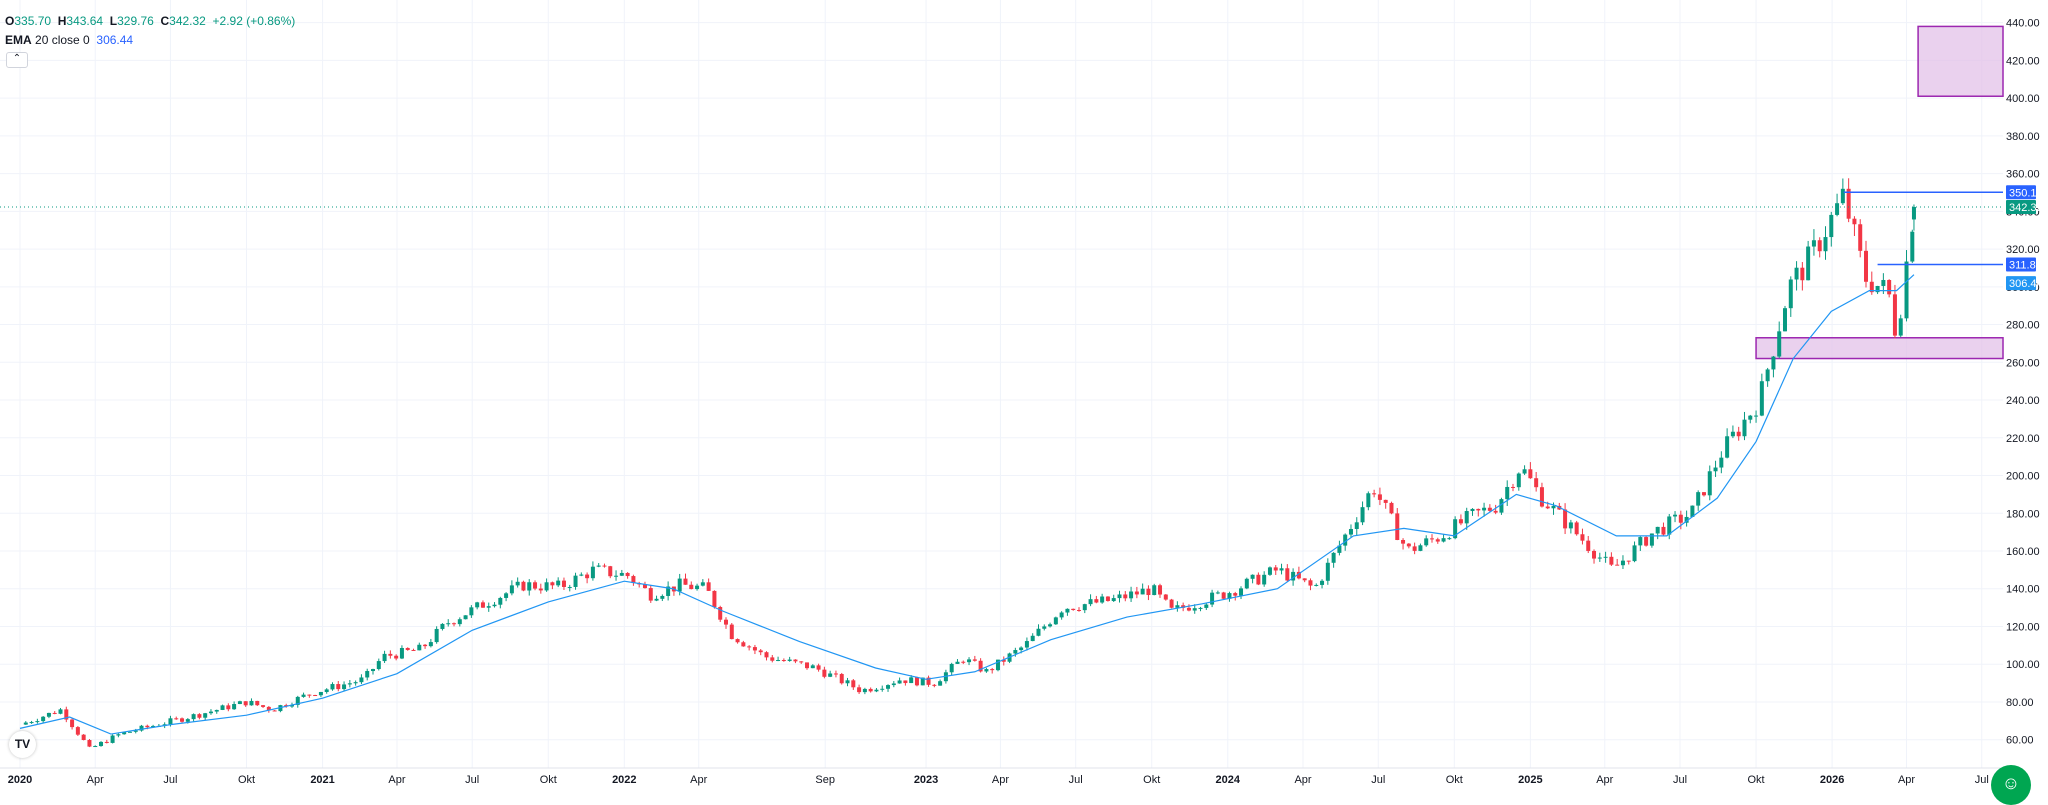  Describe the element at coordinates (2021, 206) in the screenshot. I see `current-price-badge-bg` at that location.